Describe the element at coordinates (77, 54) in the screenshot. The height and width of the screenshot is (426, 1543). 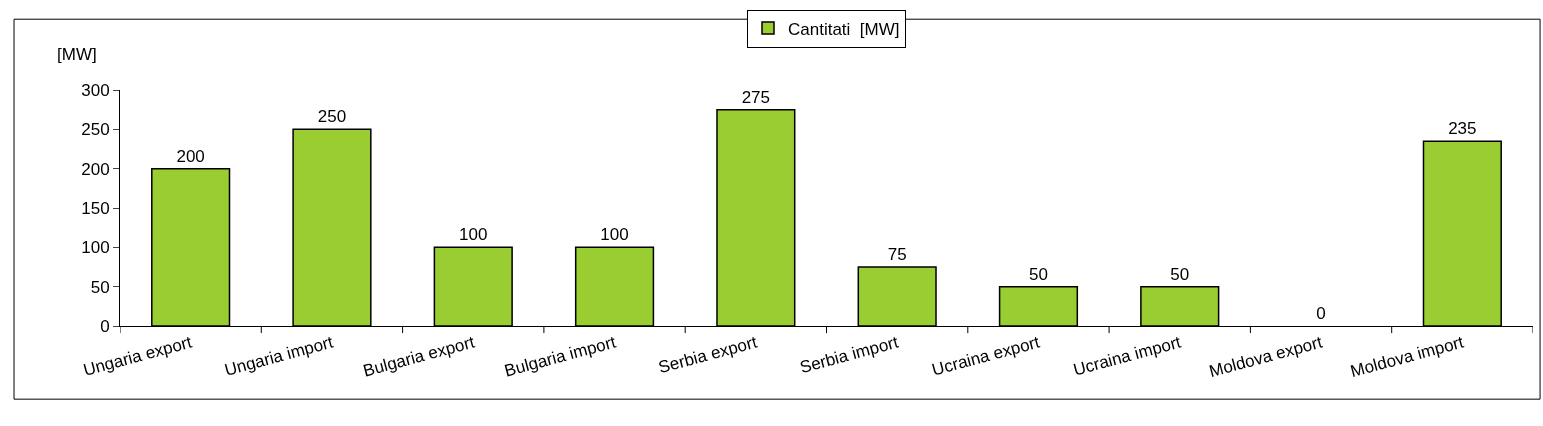
I see `y-axis-title: [MW]` at that location.